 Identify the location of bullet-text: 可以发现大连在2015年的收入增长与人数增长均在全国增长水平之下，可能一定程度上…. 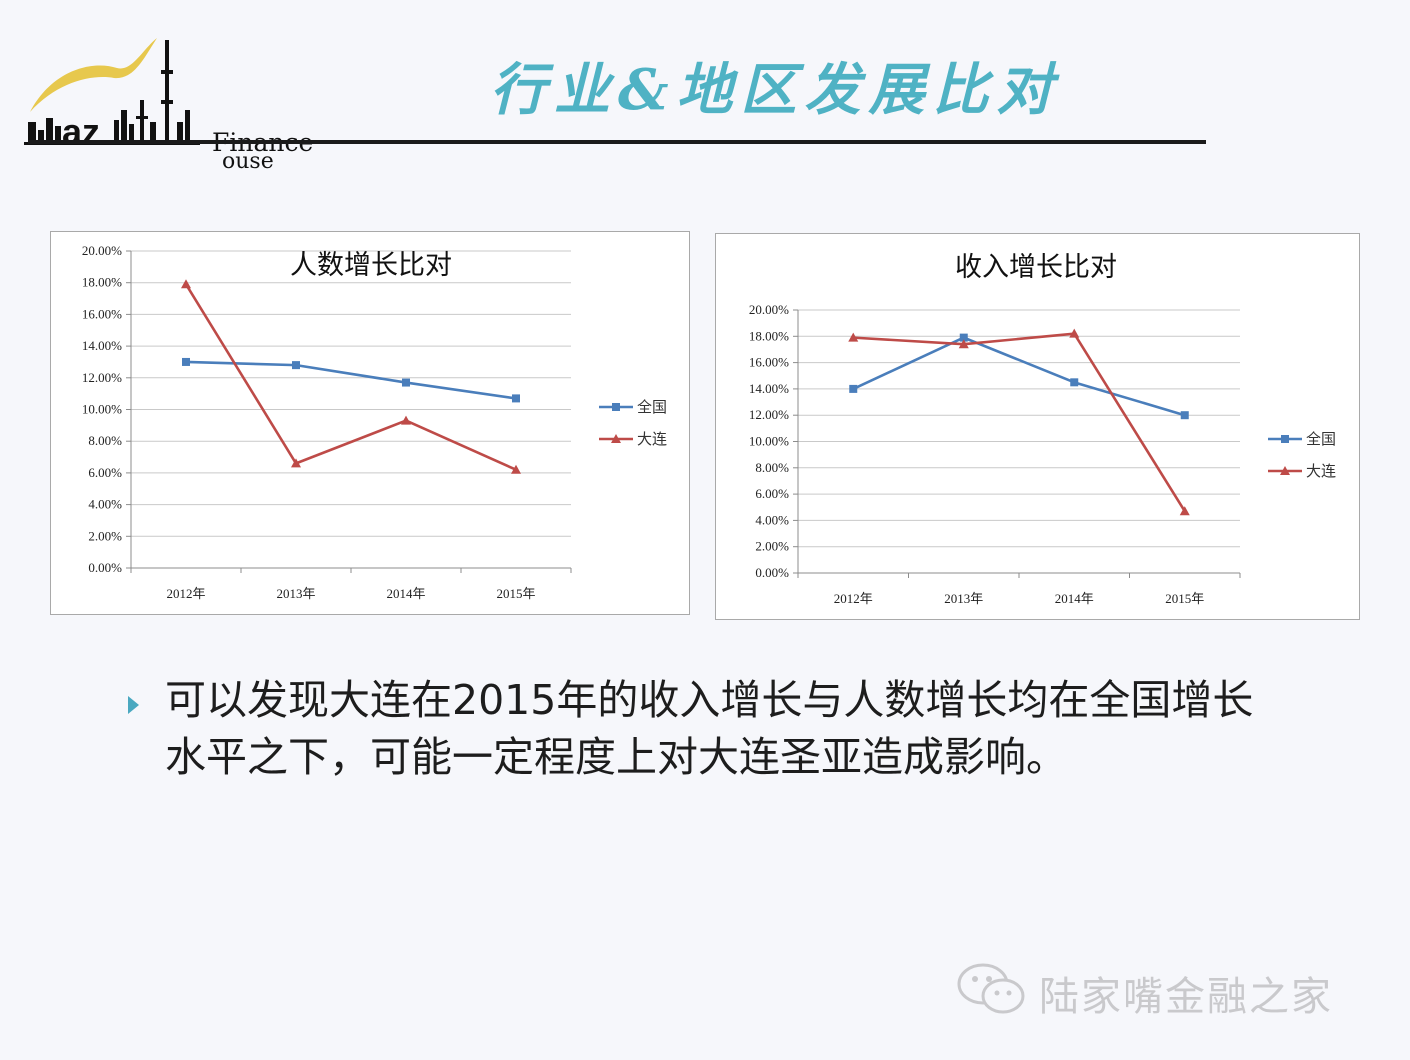
(709, 728).